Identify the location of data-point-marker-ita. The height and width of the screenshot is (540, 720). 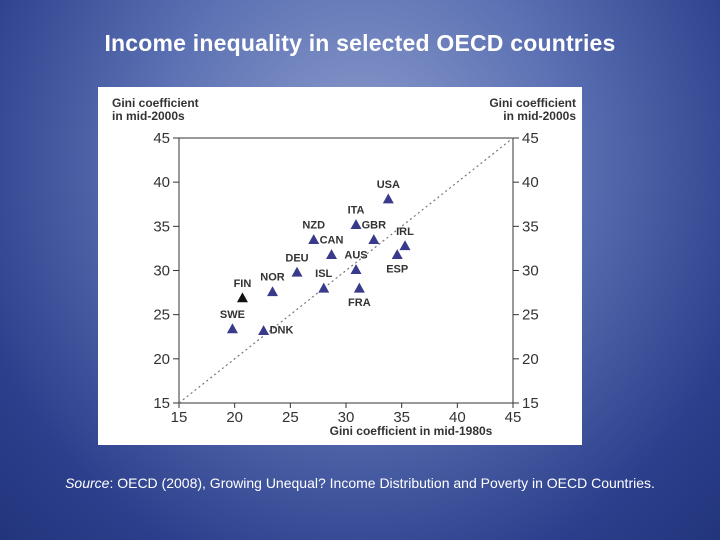
(356, 224).